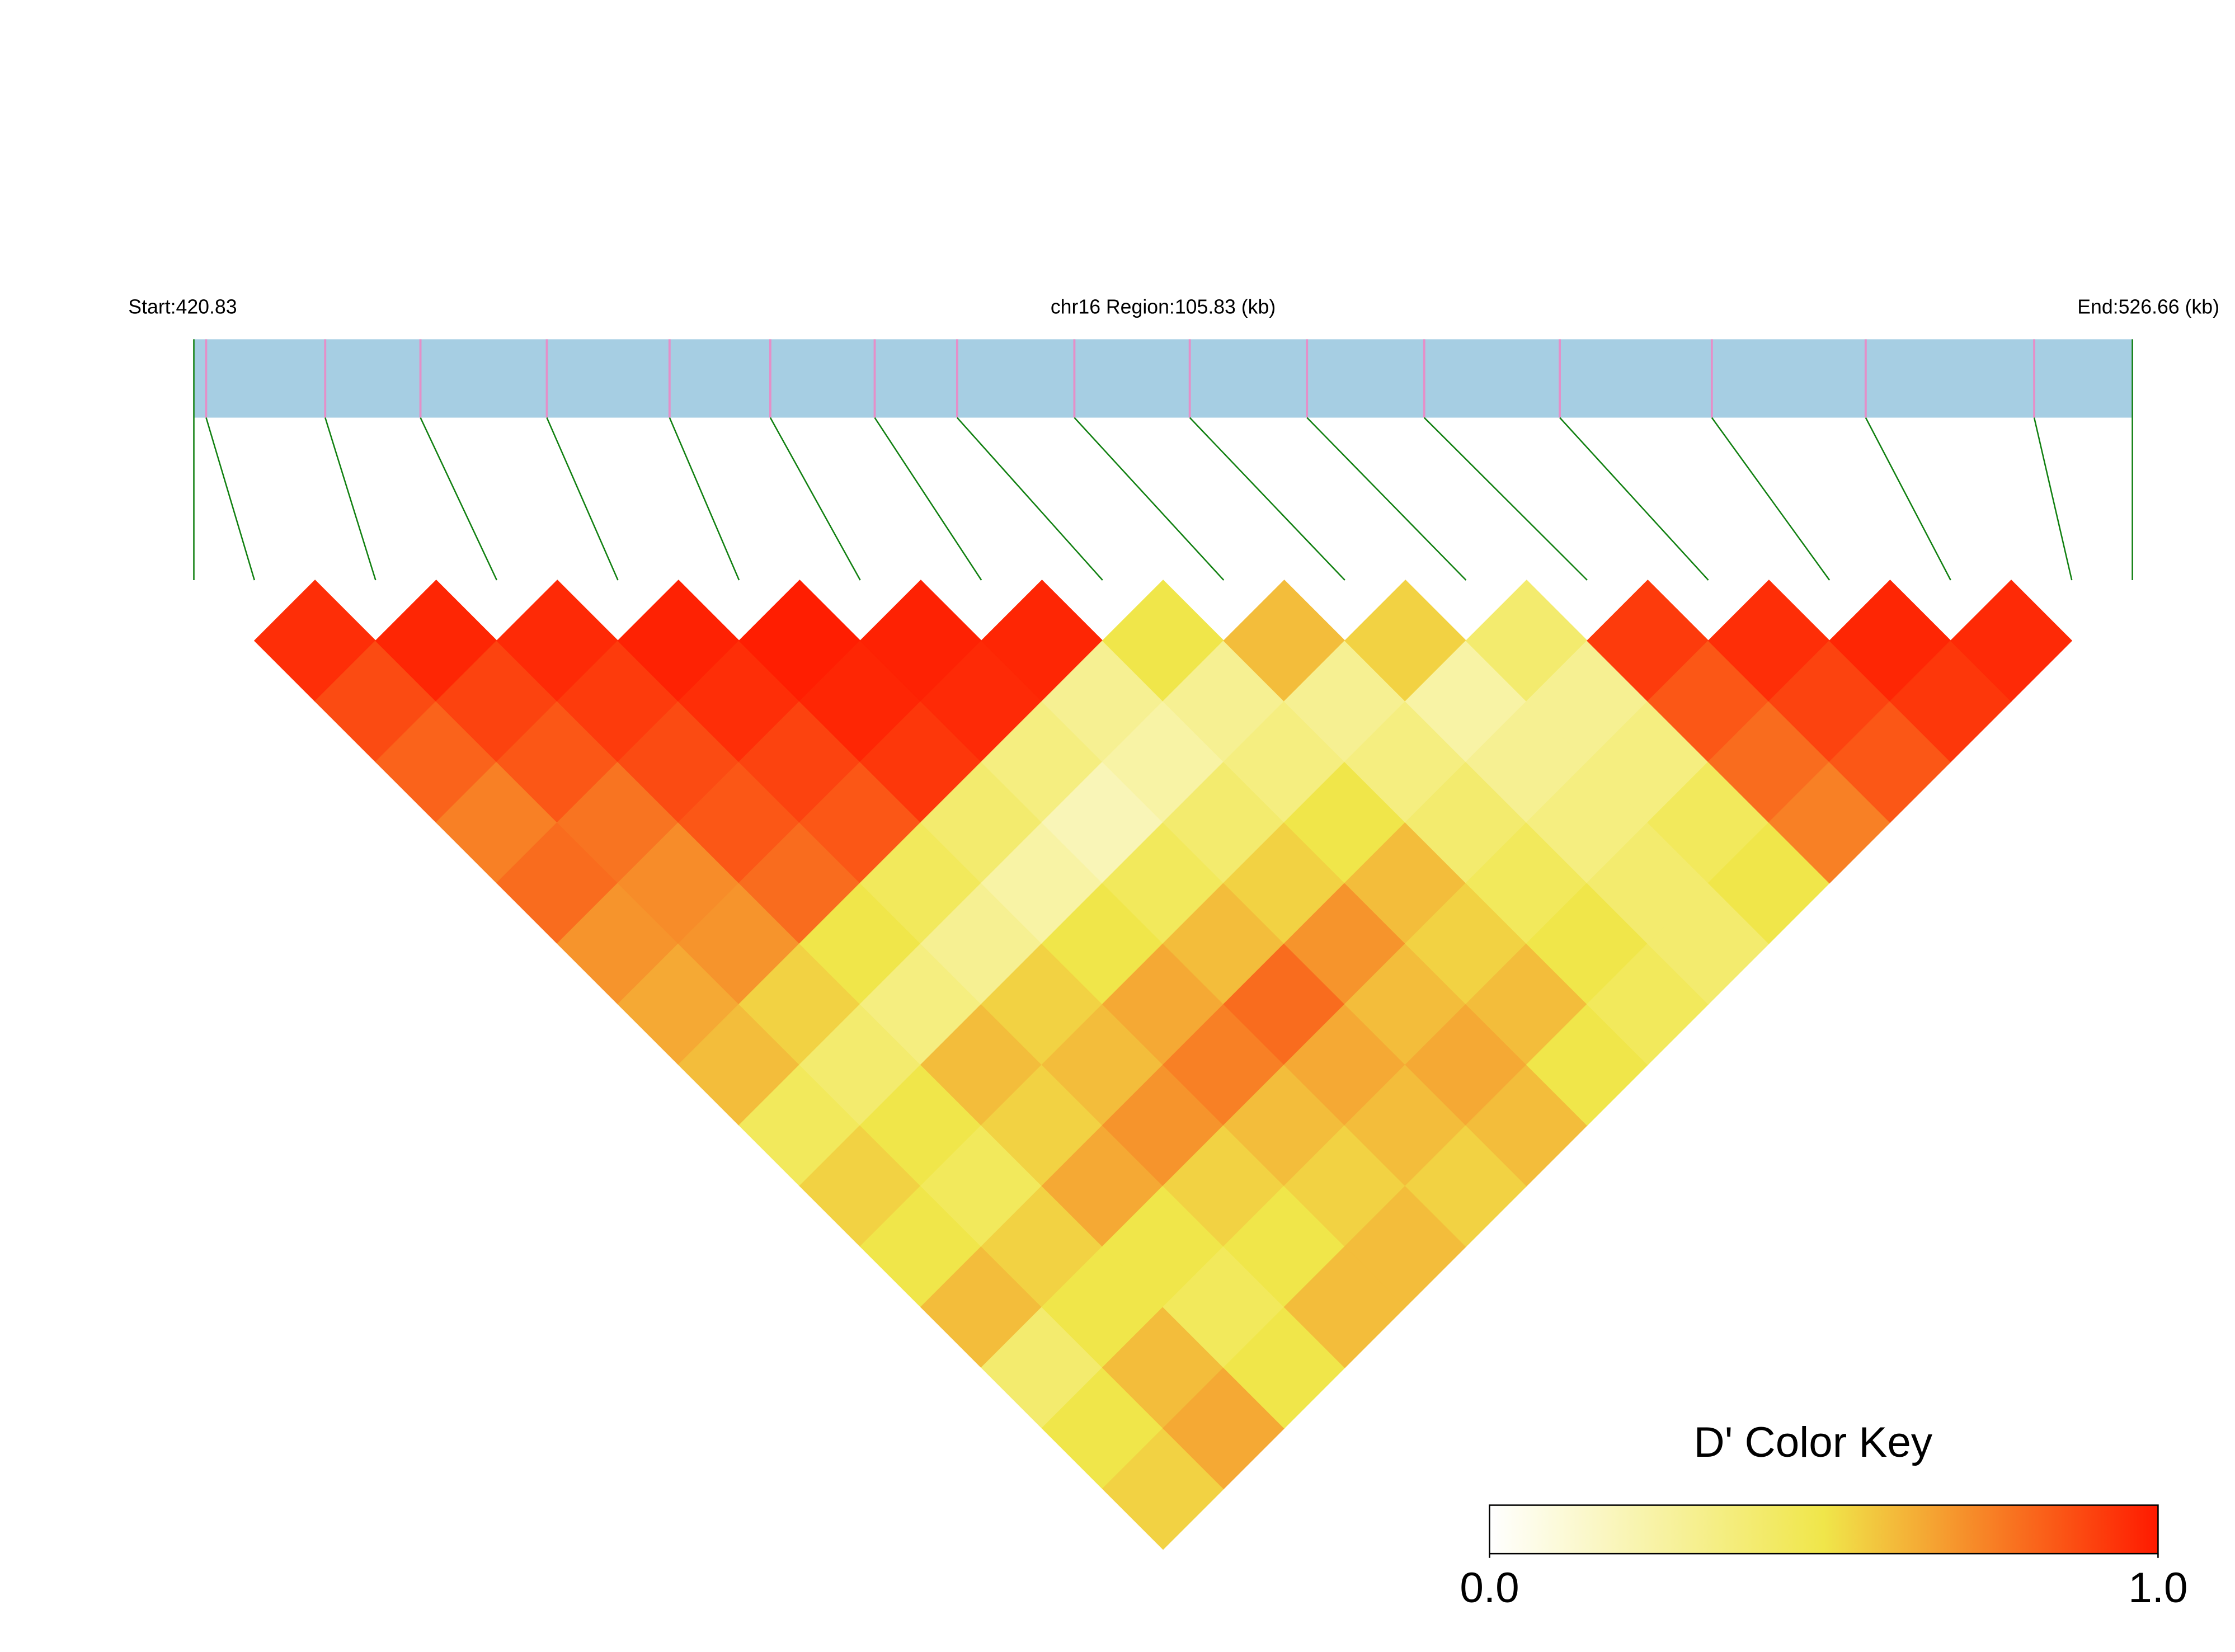 The image size is (2235, 1652). Describe the element at coordinates (182, 307) in the screenshot. I see `start-label: Start:420.83` at that location.